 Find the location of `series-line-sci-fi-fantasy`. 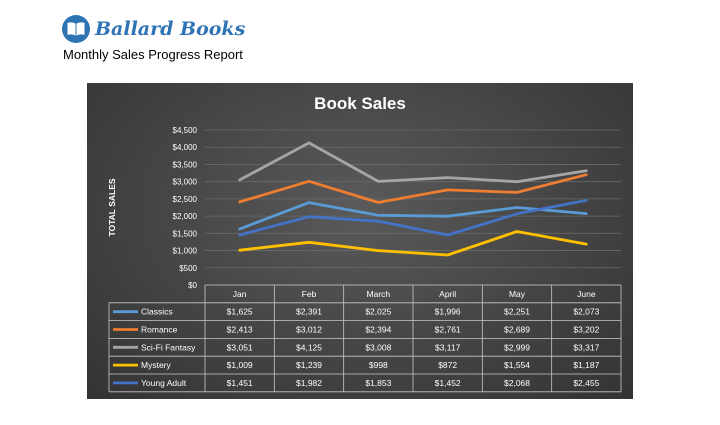

series-line-sci-fi-fantasy is located at coordinates (413, 162).